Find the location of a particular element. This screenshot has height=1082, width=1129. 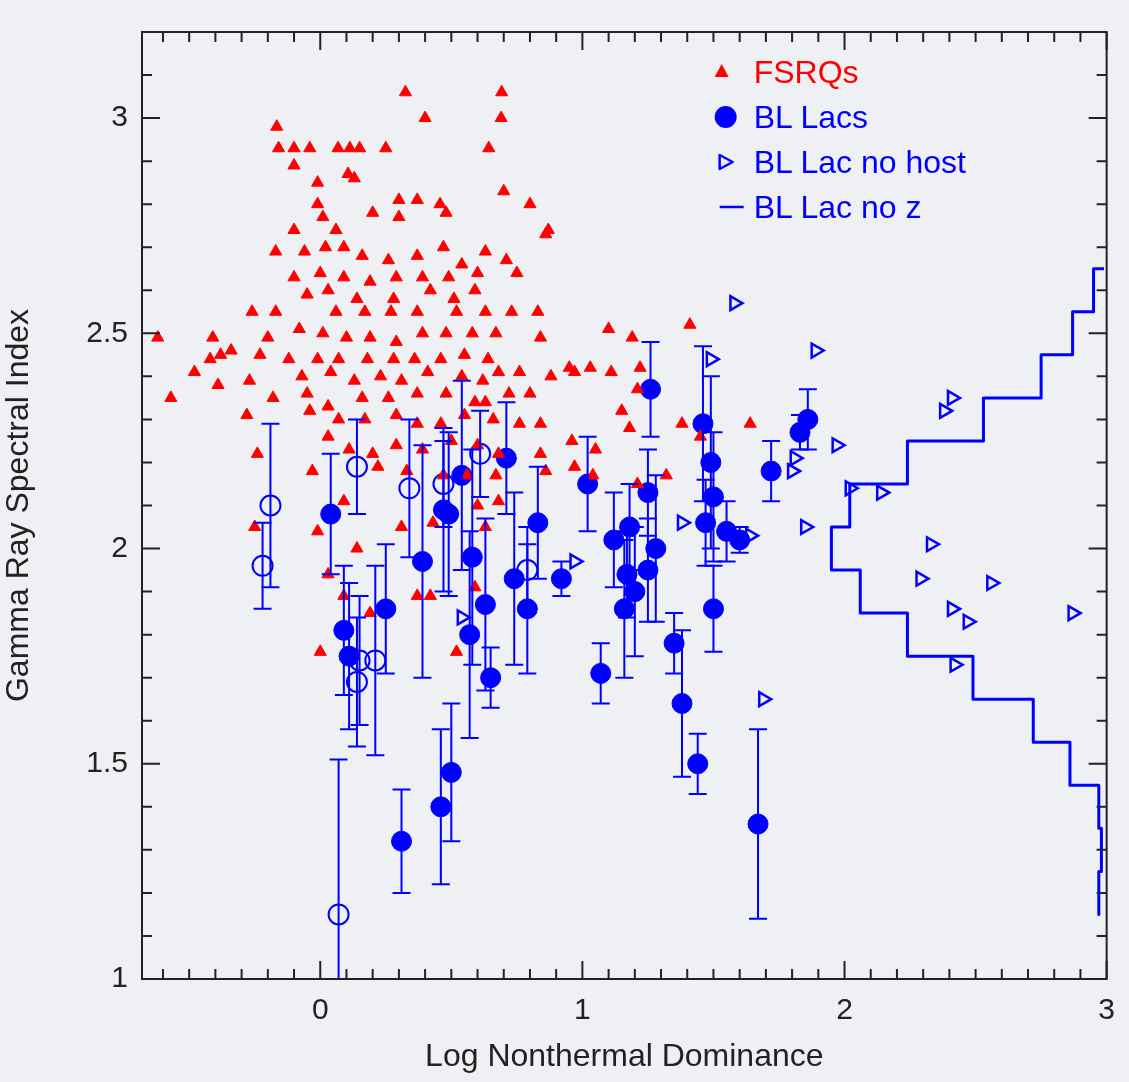

legend-label: BL Lacs is located at coordinates (811, 116).